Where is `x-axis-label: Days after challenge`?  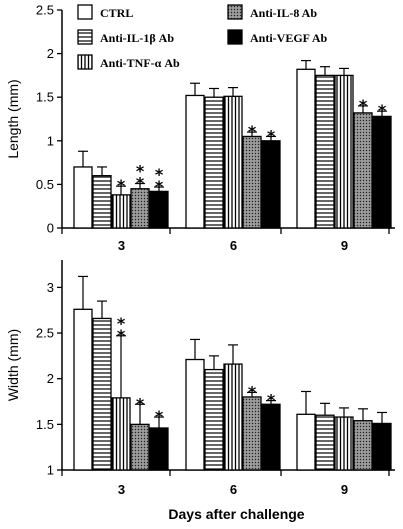
x-axis-label: Days after challenge is located at coordinates (236, 514).